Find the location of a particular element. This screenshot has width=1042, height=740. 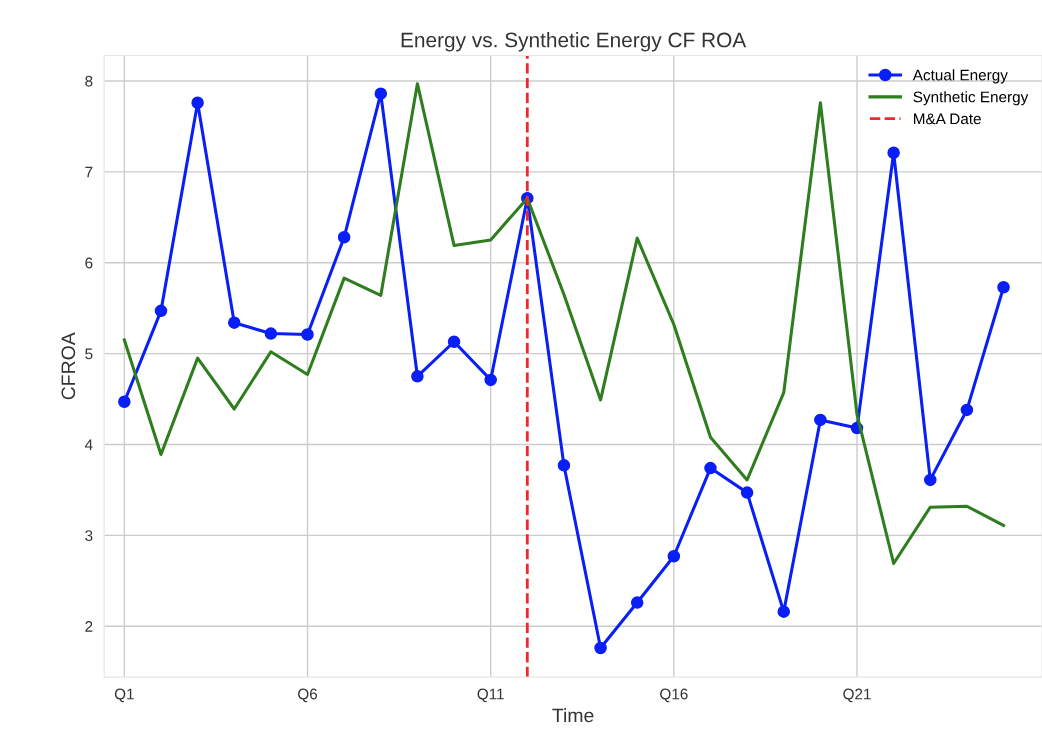

y-tick-label: 2 is located at coordinates (89, 626).